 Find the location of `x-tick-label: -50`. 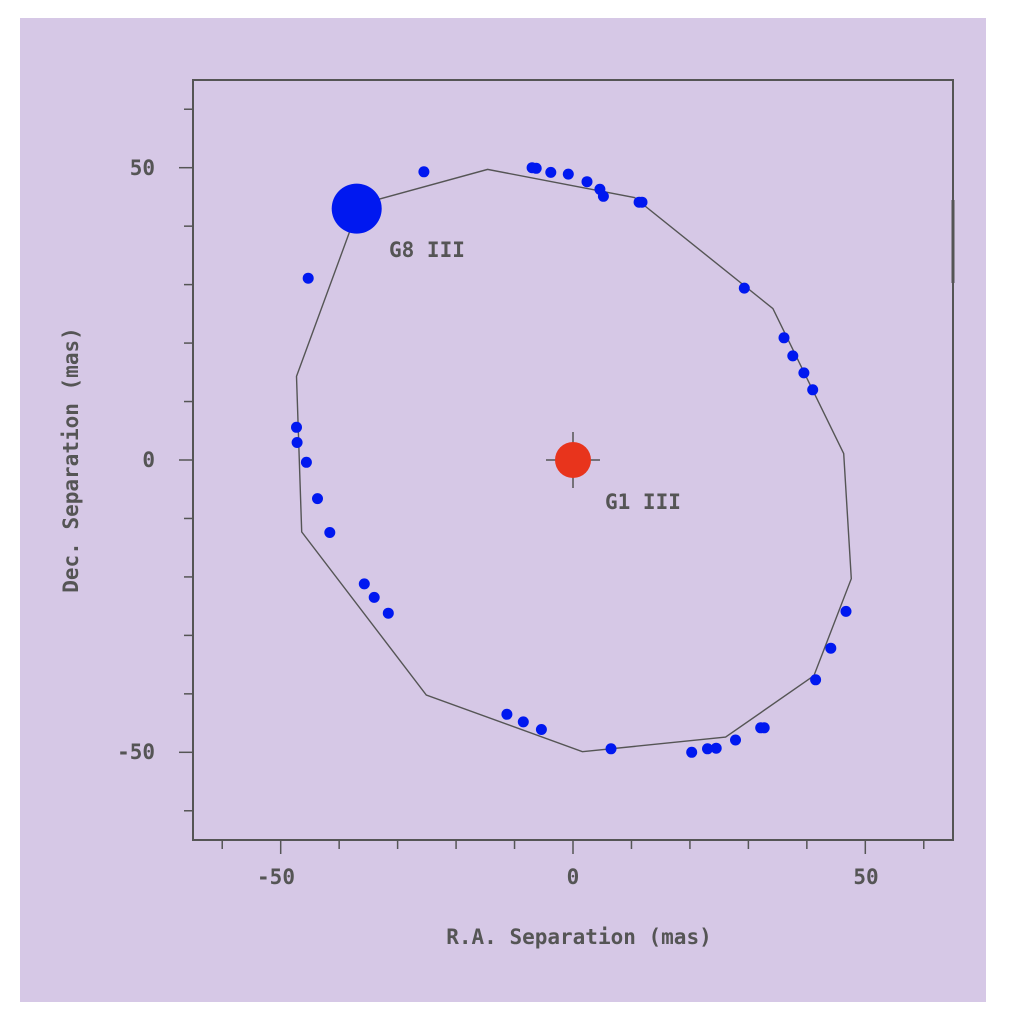

x-tick-label: -50 is located at coordinates (276, 877).